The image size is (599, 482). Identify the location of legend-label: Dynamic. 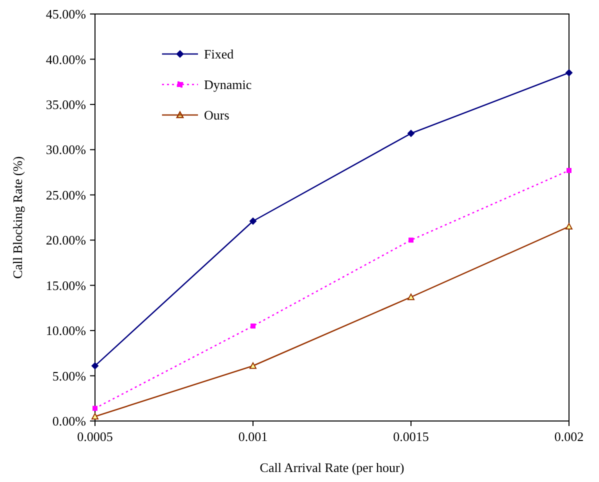
(228, 84).